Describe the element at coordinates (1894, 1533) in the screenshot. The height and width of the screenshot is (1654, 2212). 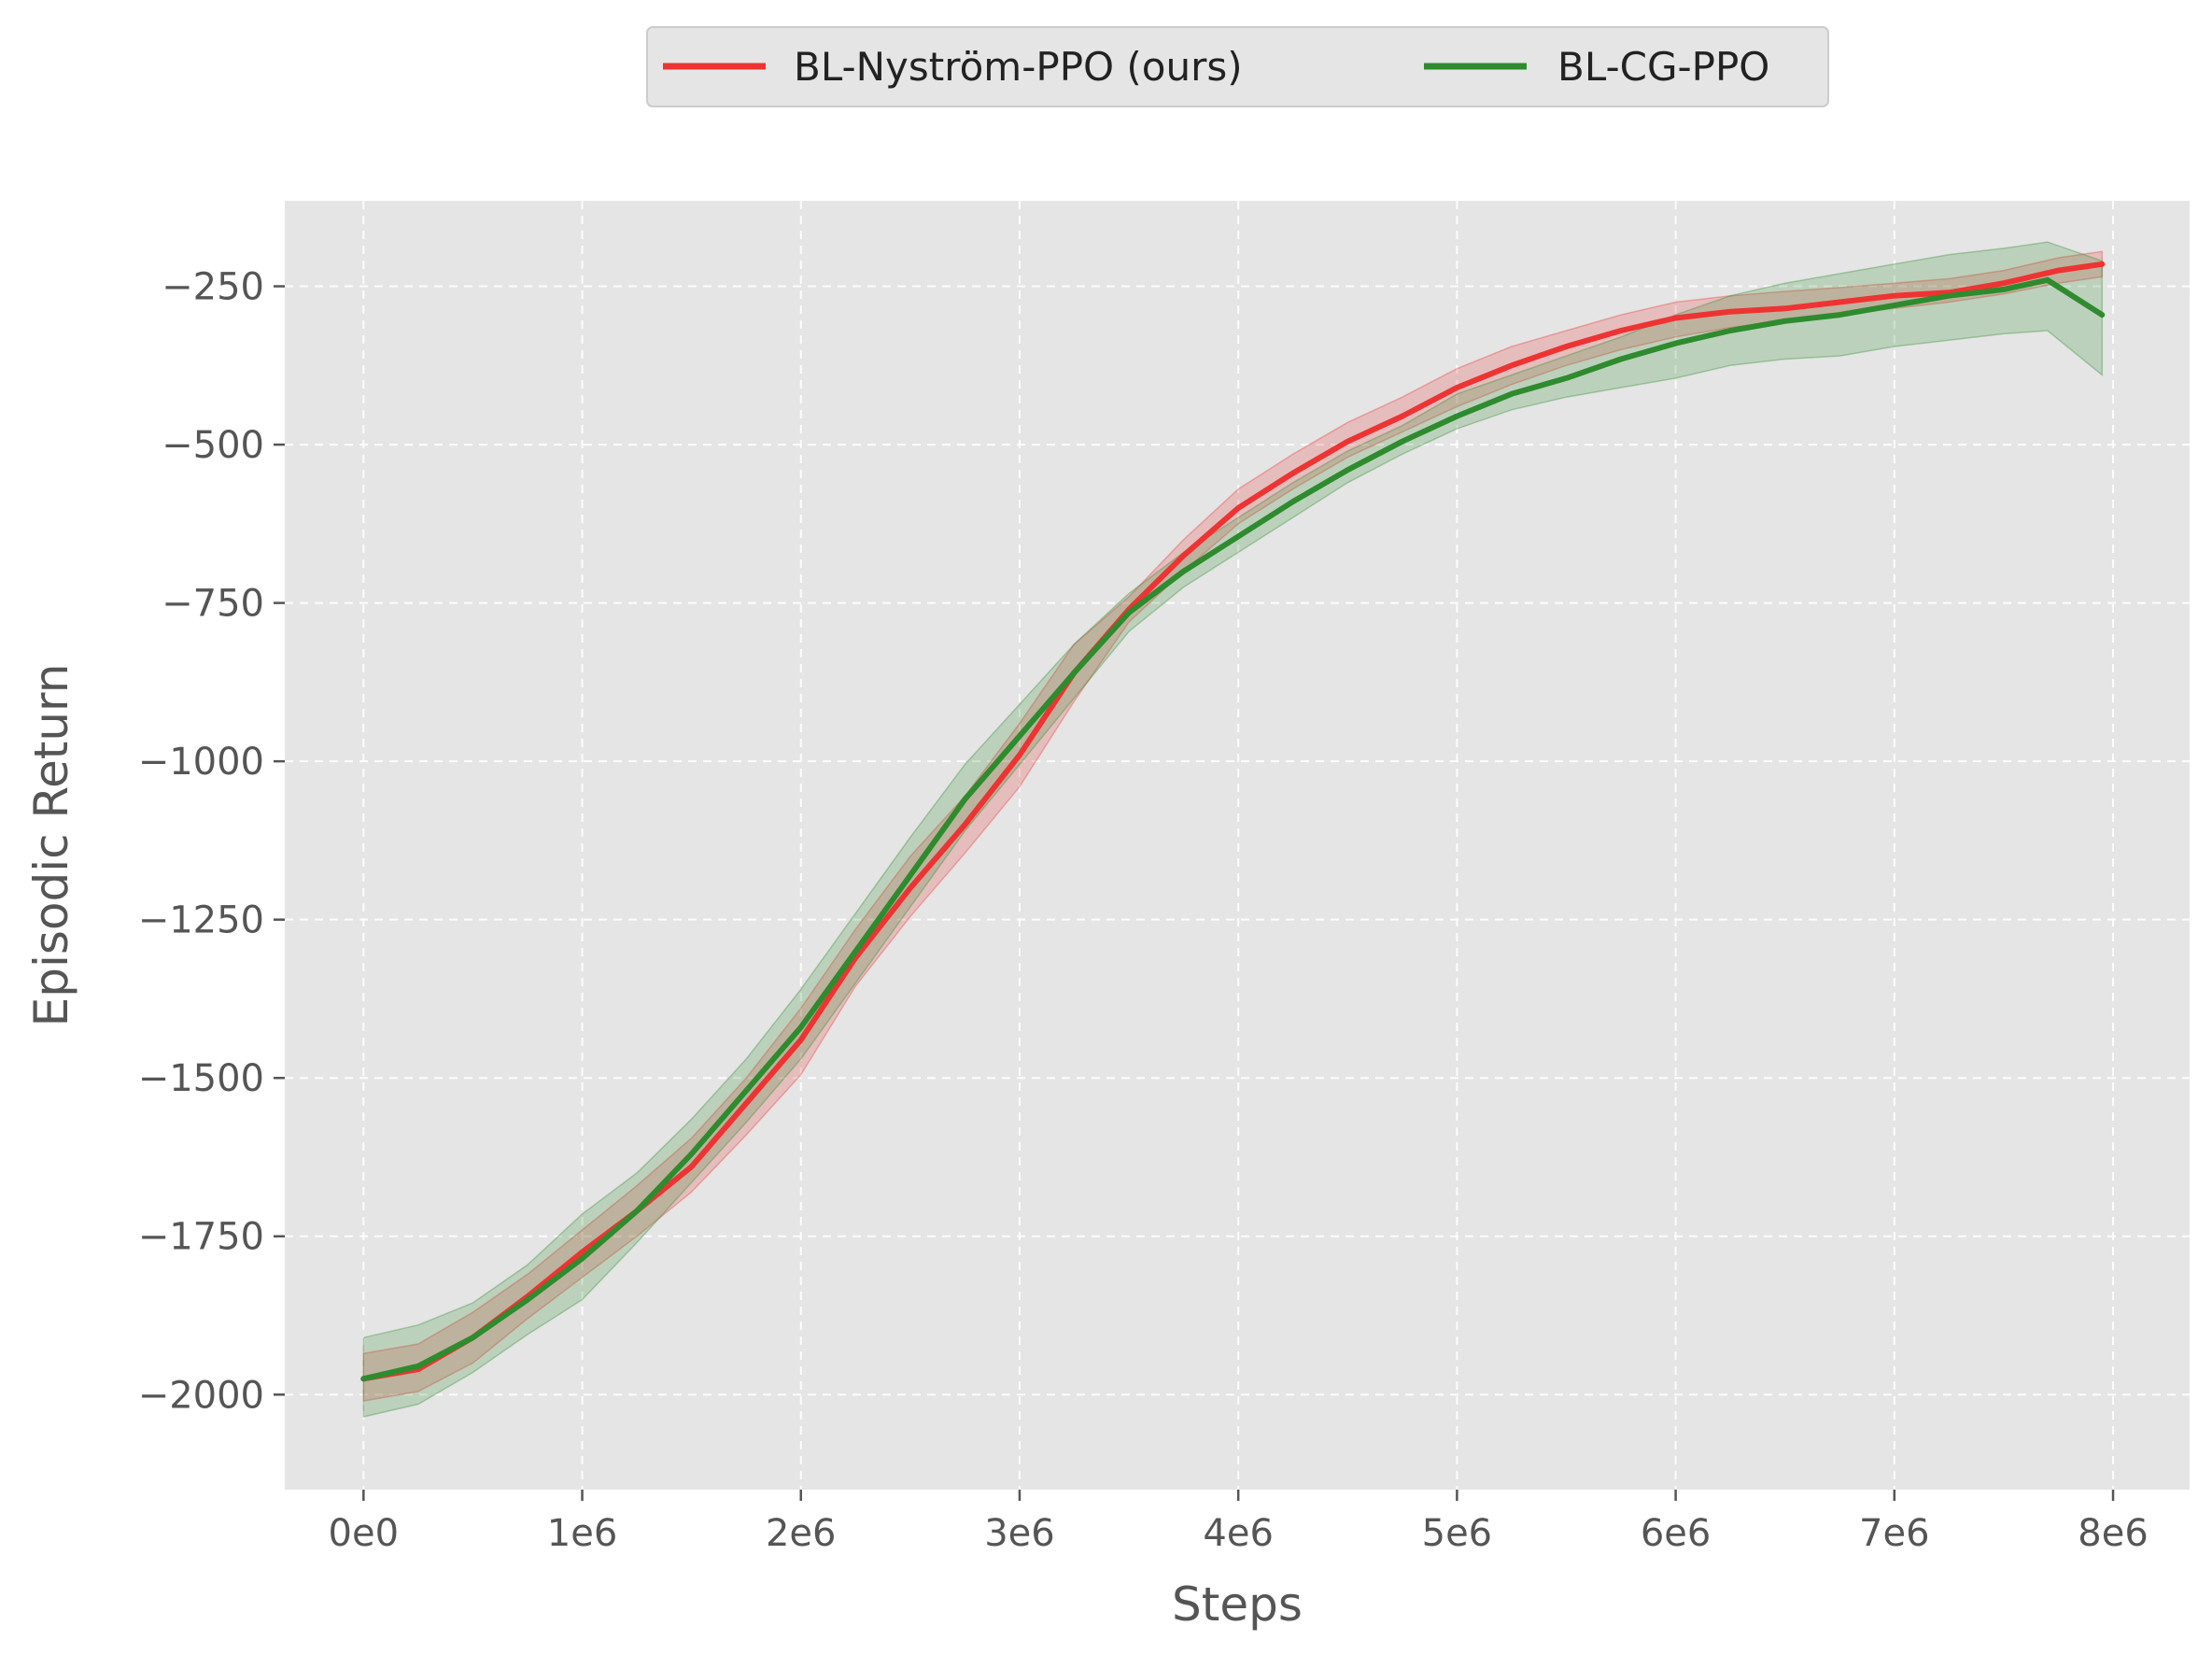
I see `x-tick-label: 7e6` at that location.